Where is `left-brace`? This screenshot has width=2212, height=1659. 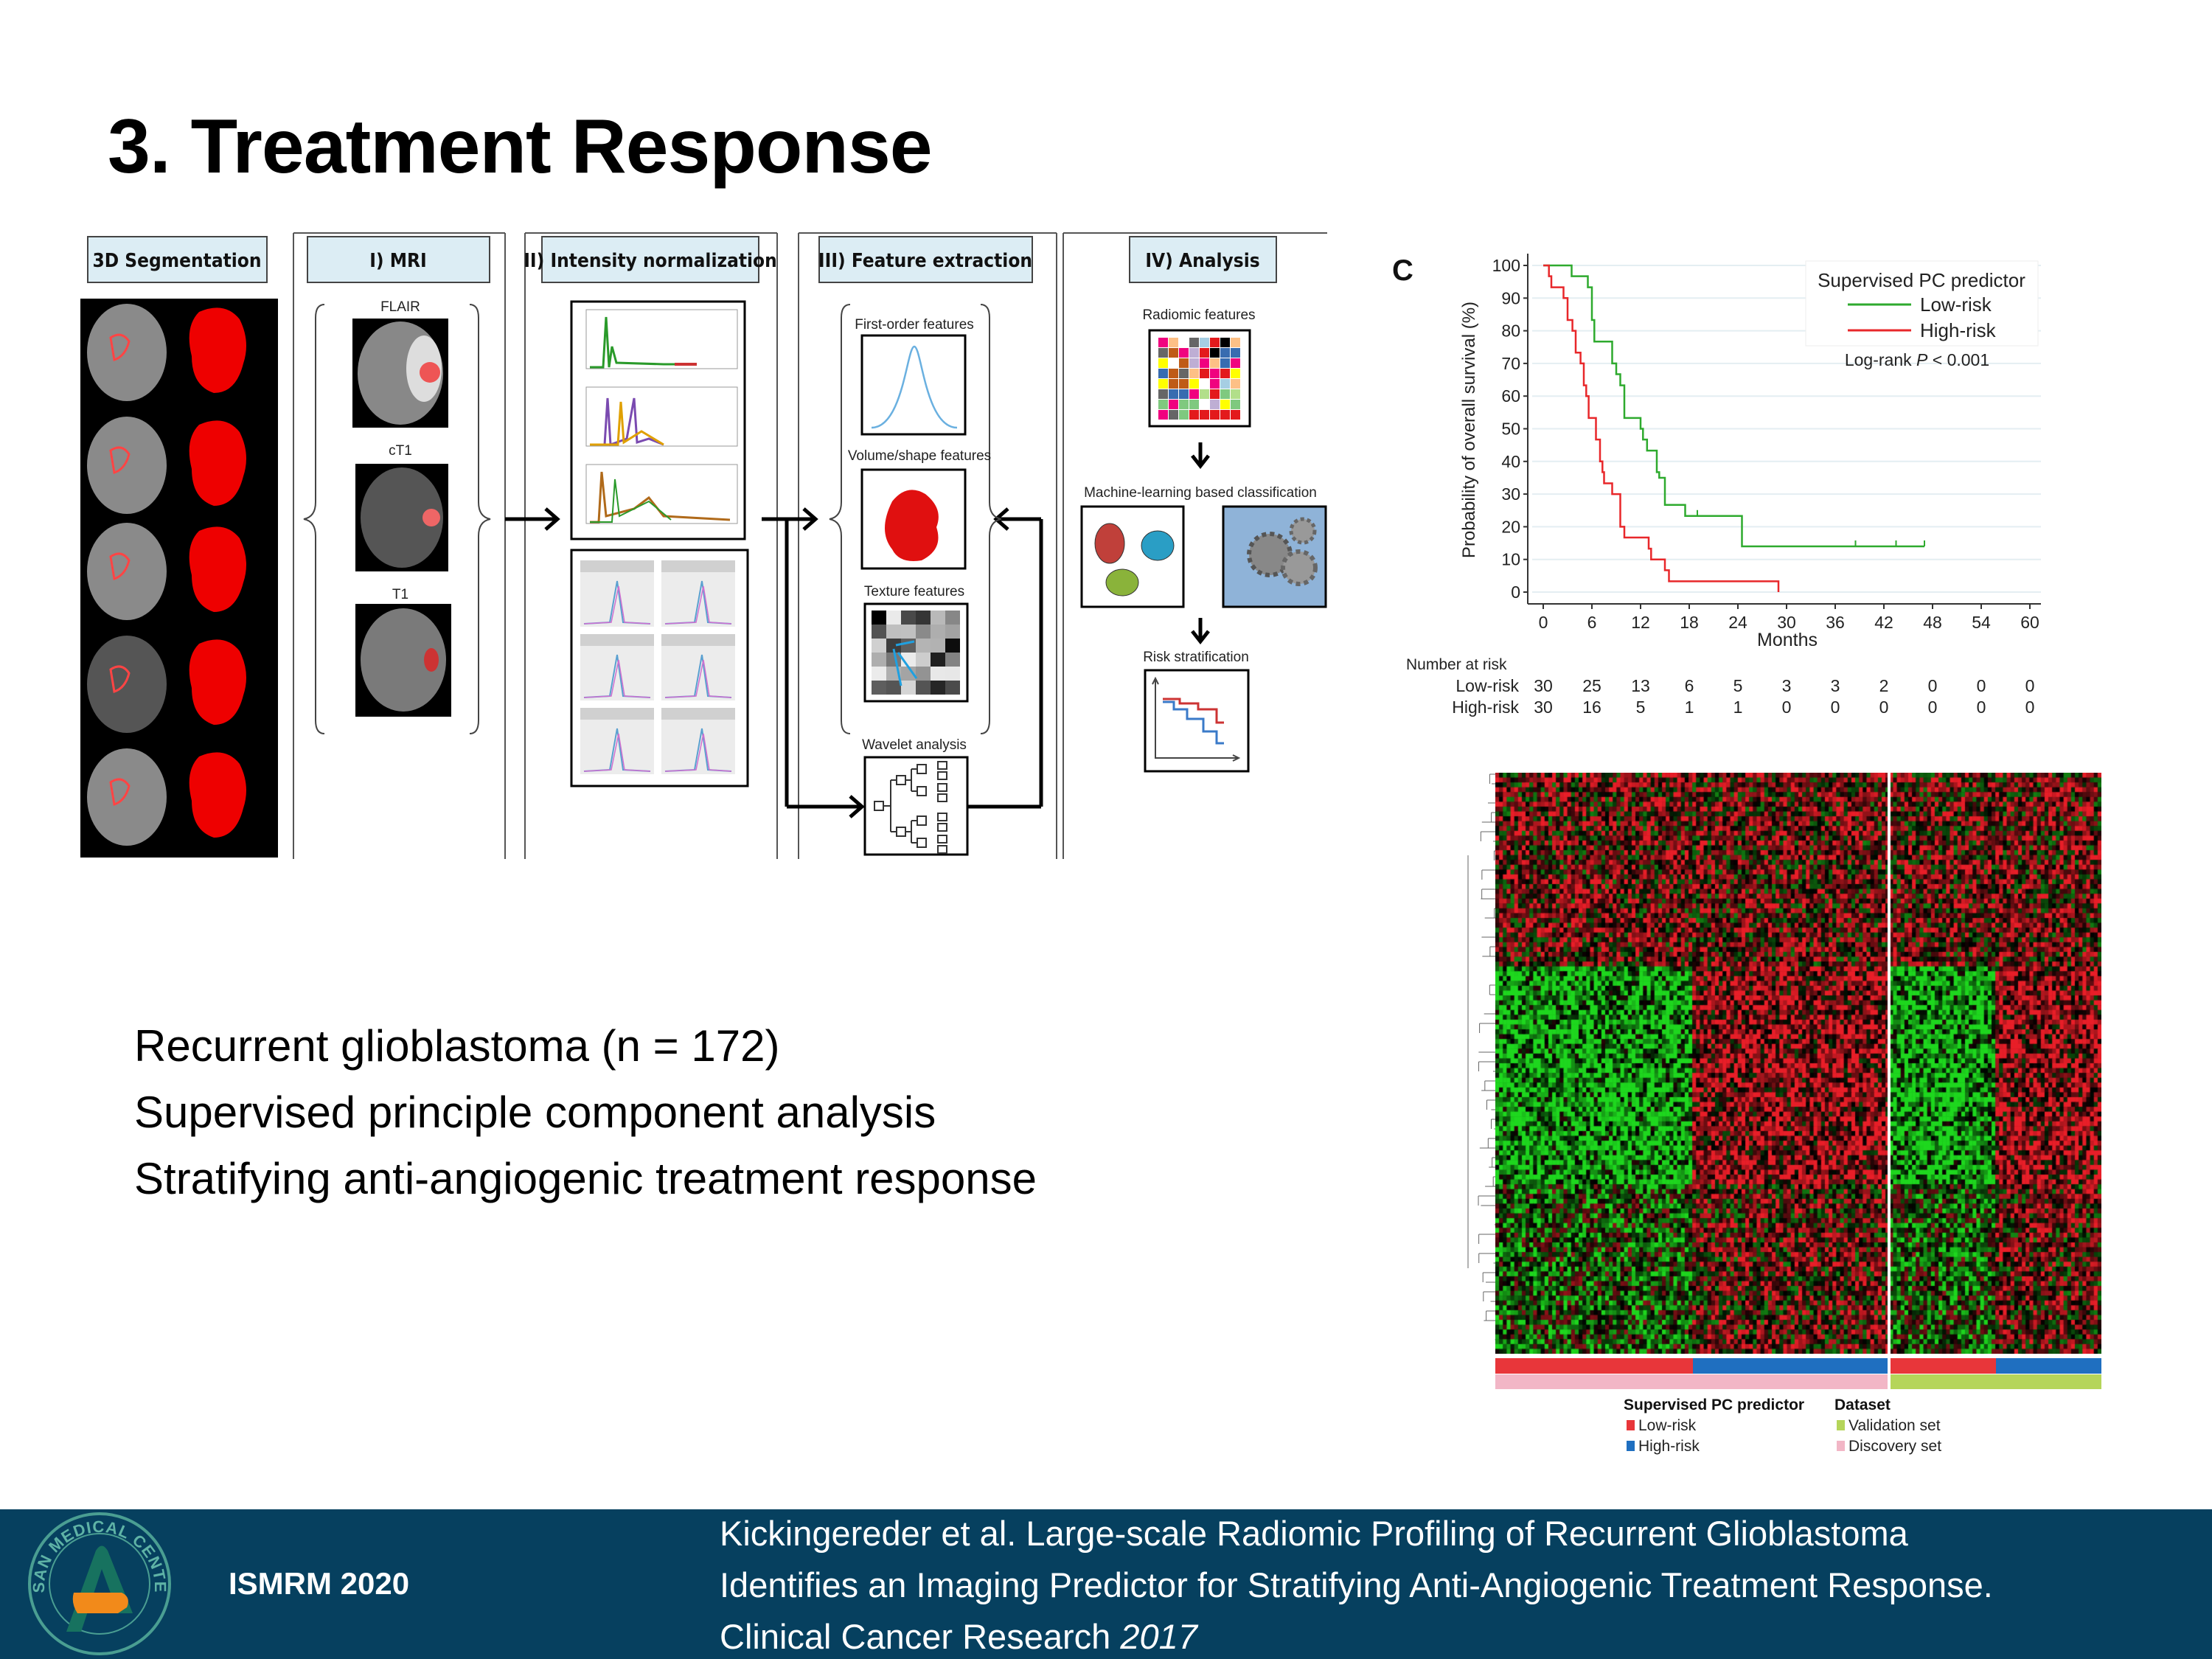 left-brace is located at coordinates (314, 519).